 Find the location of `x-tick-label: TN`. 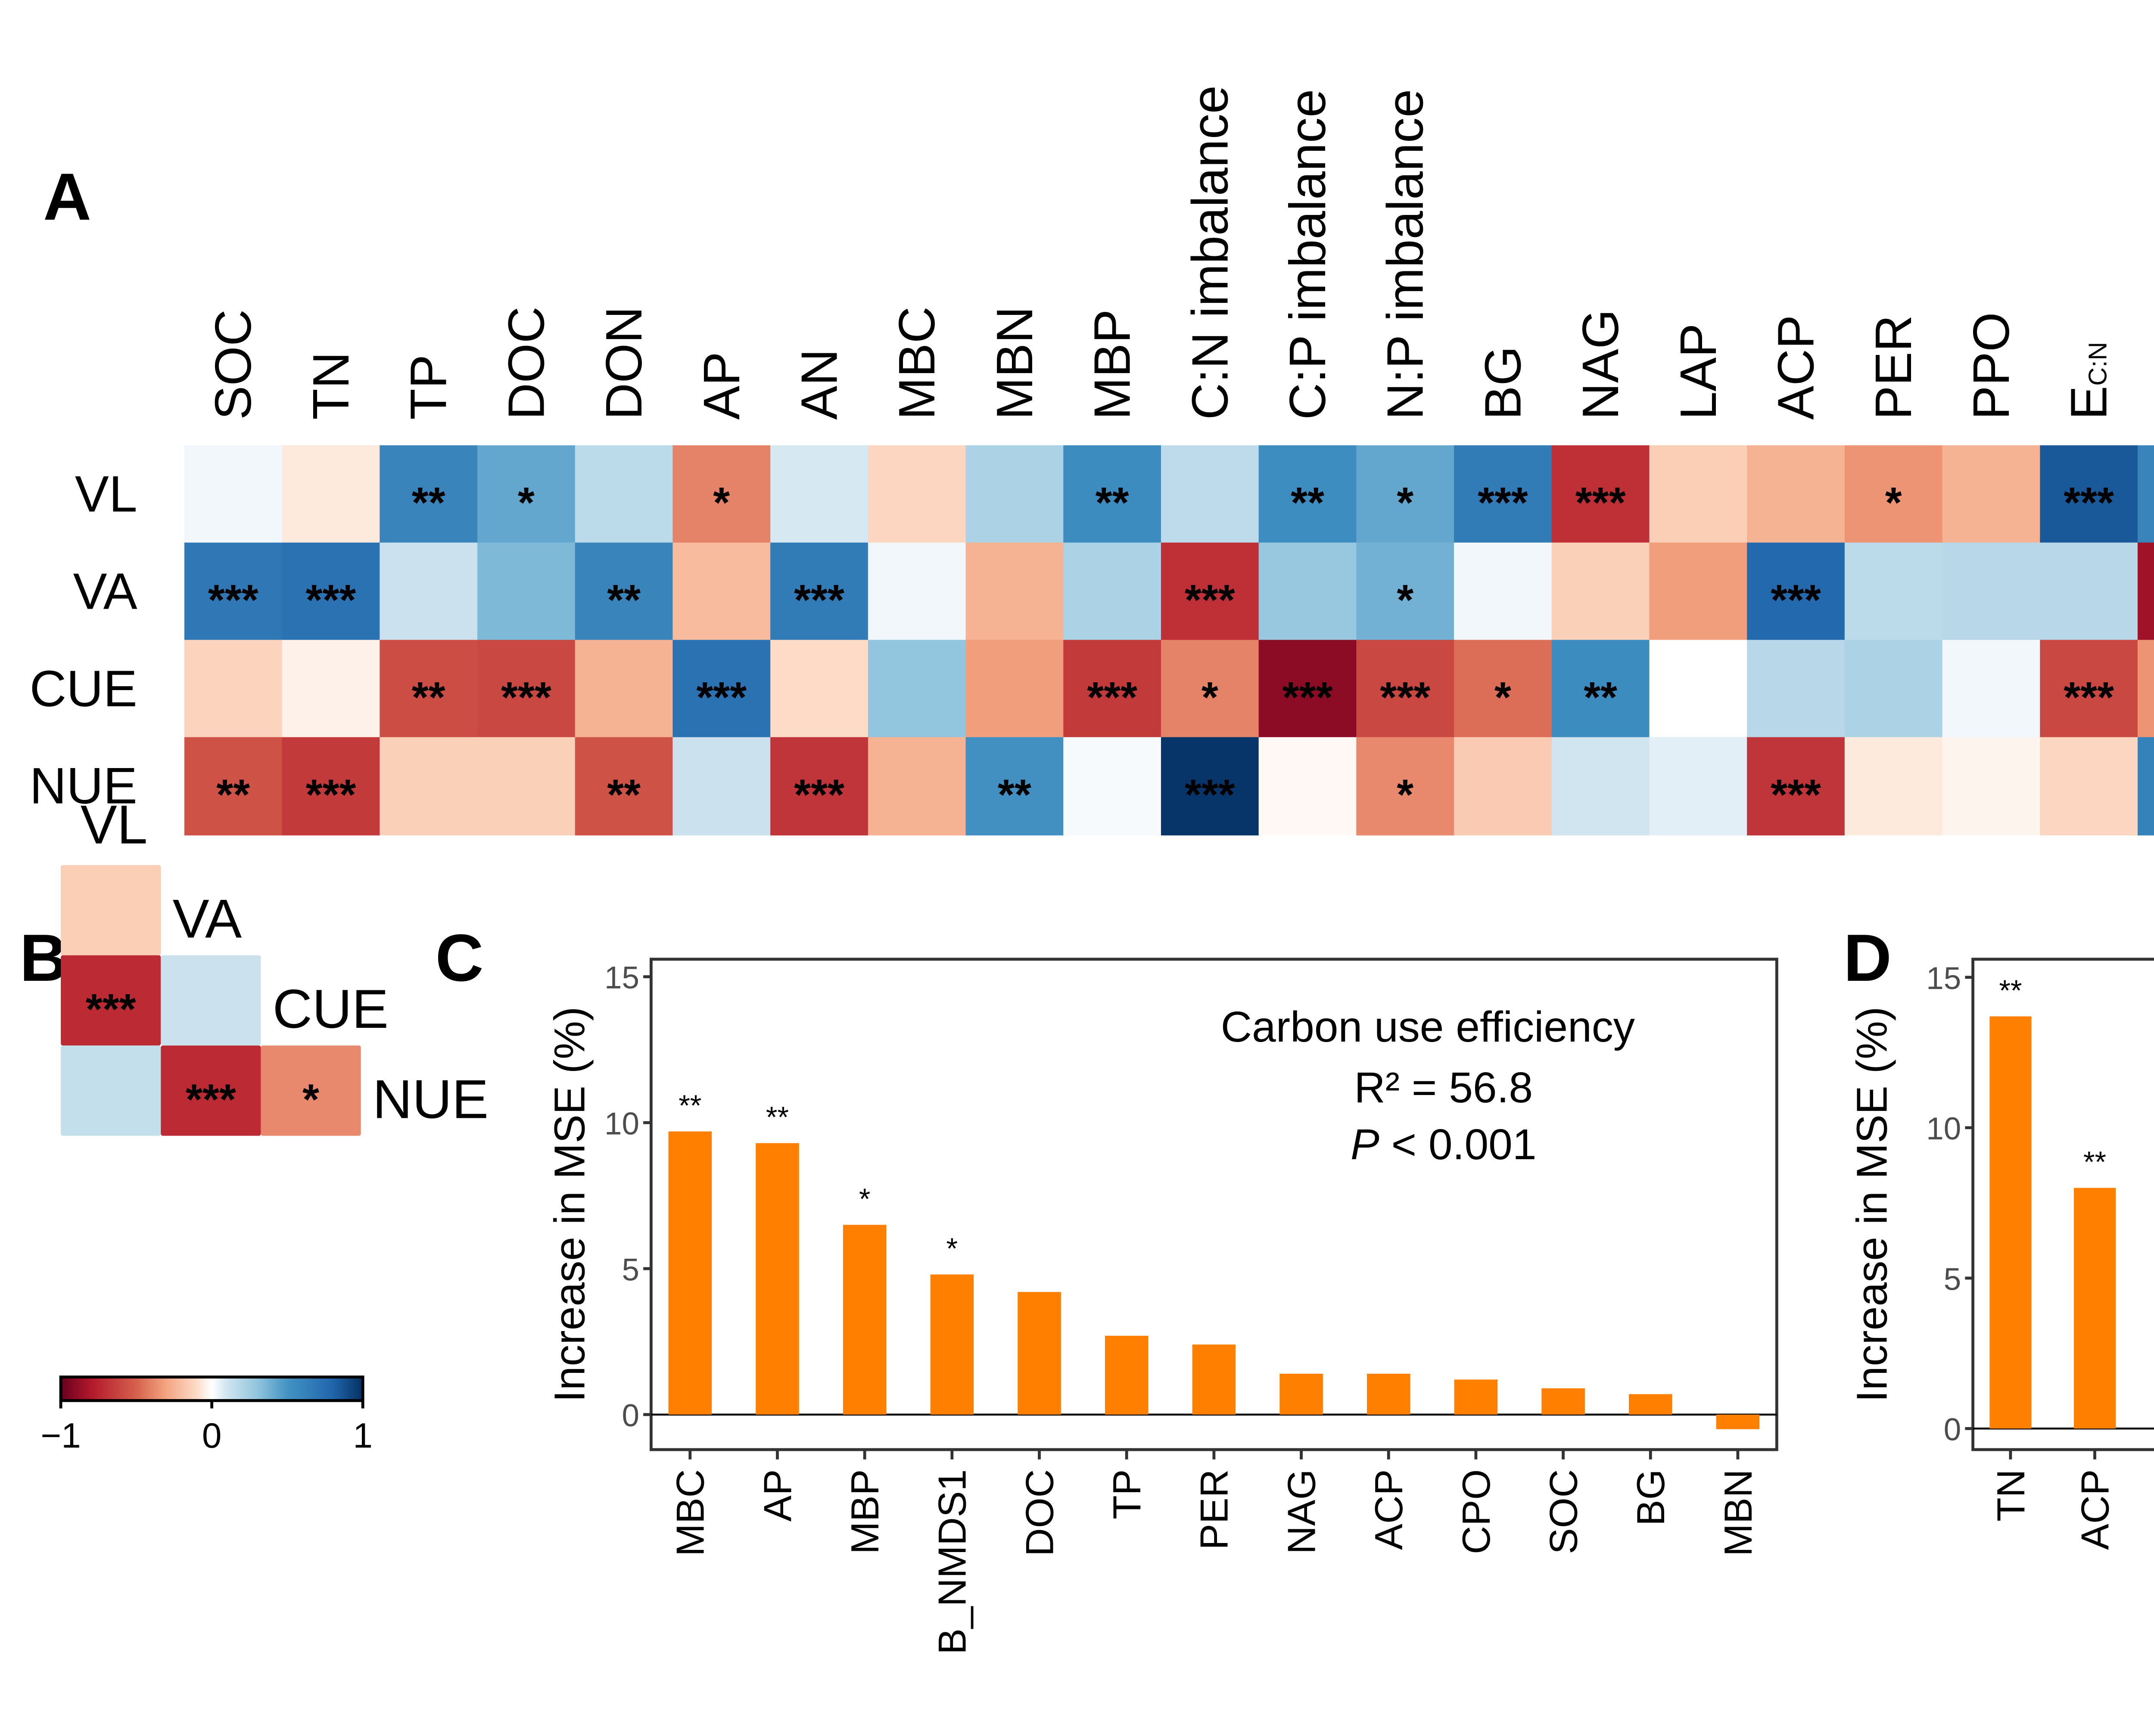

x-tick-label: TN is located at coordinates (2011, 1495).